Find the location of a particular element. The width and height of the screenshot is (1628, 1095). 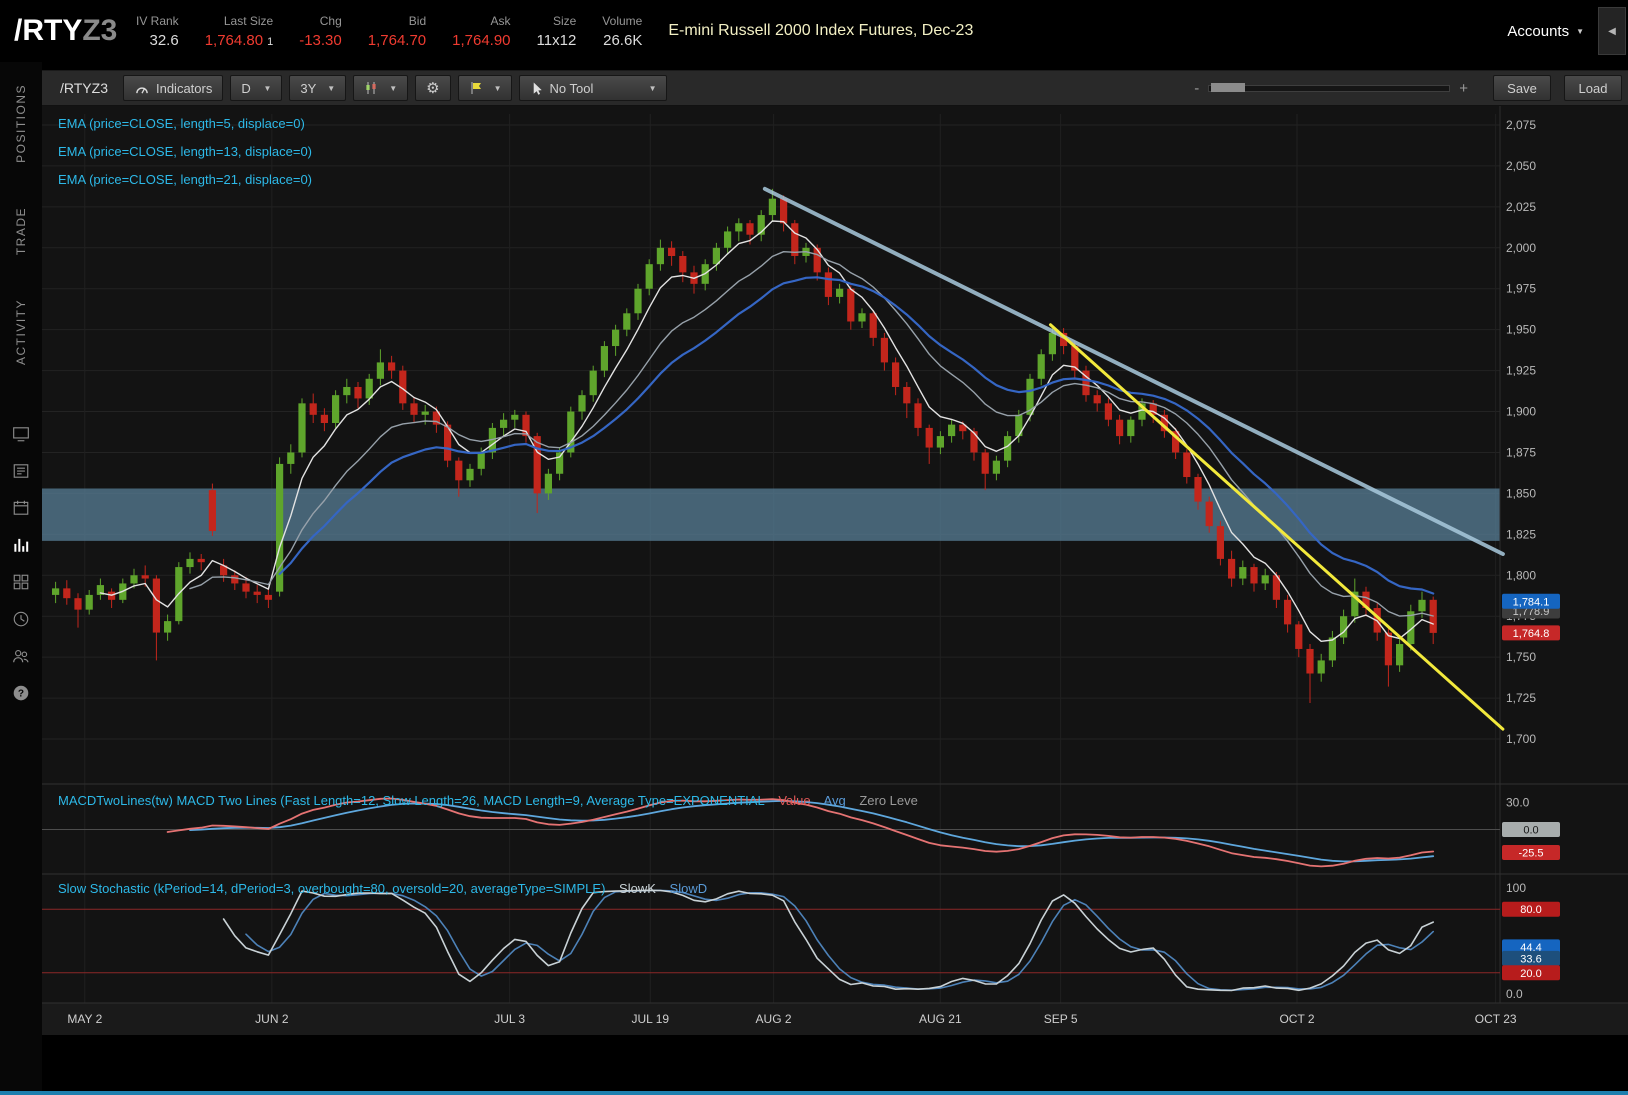

stoch-legend-slowk: SlowK is located at coordinates (637, 888).